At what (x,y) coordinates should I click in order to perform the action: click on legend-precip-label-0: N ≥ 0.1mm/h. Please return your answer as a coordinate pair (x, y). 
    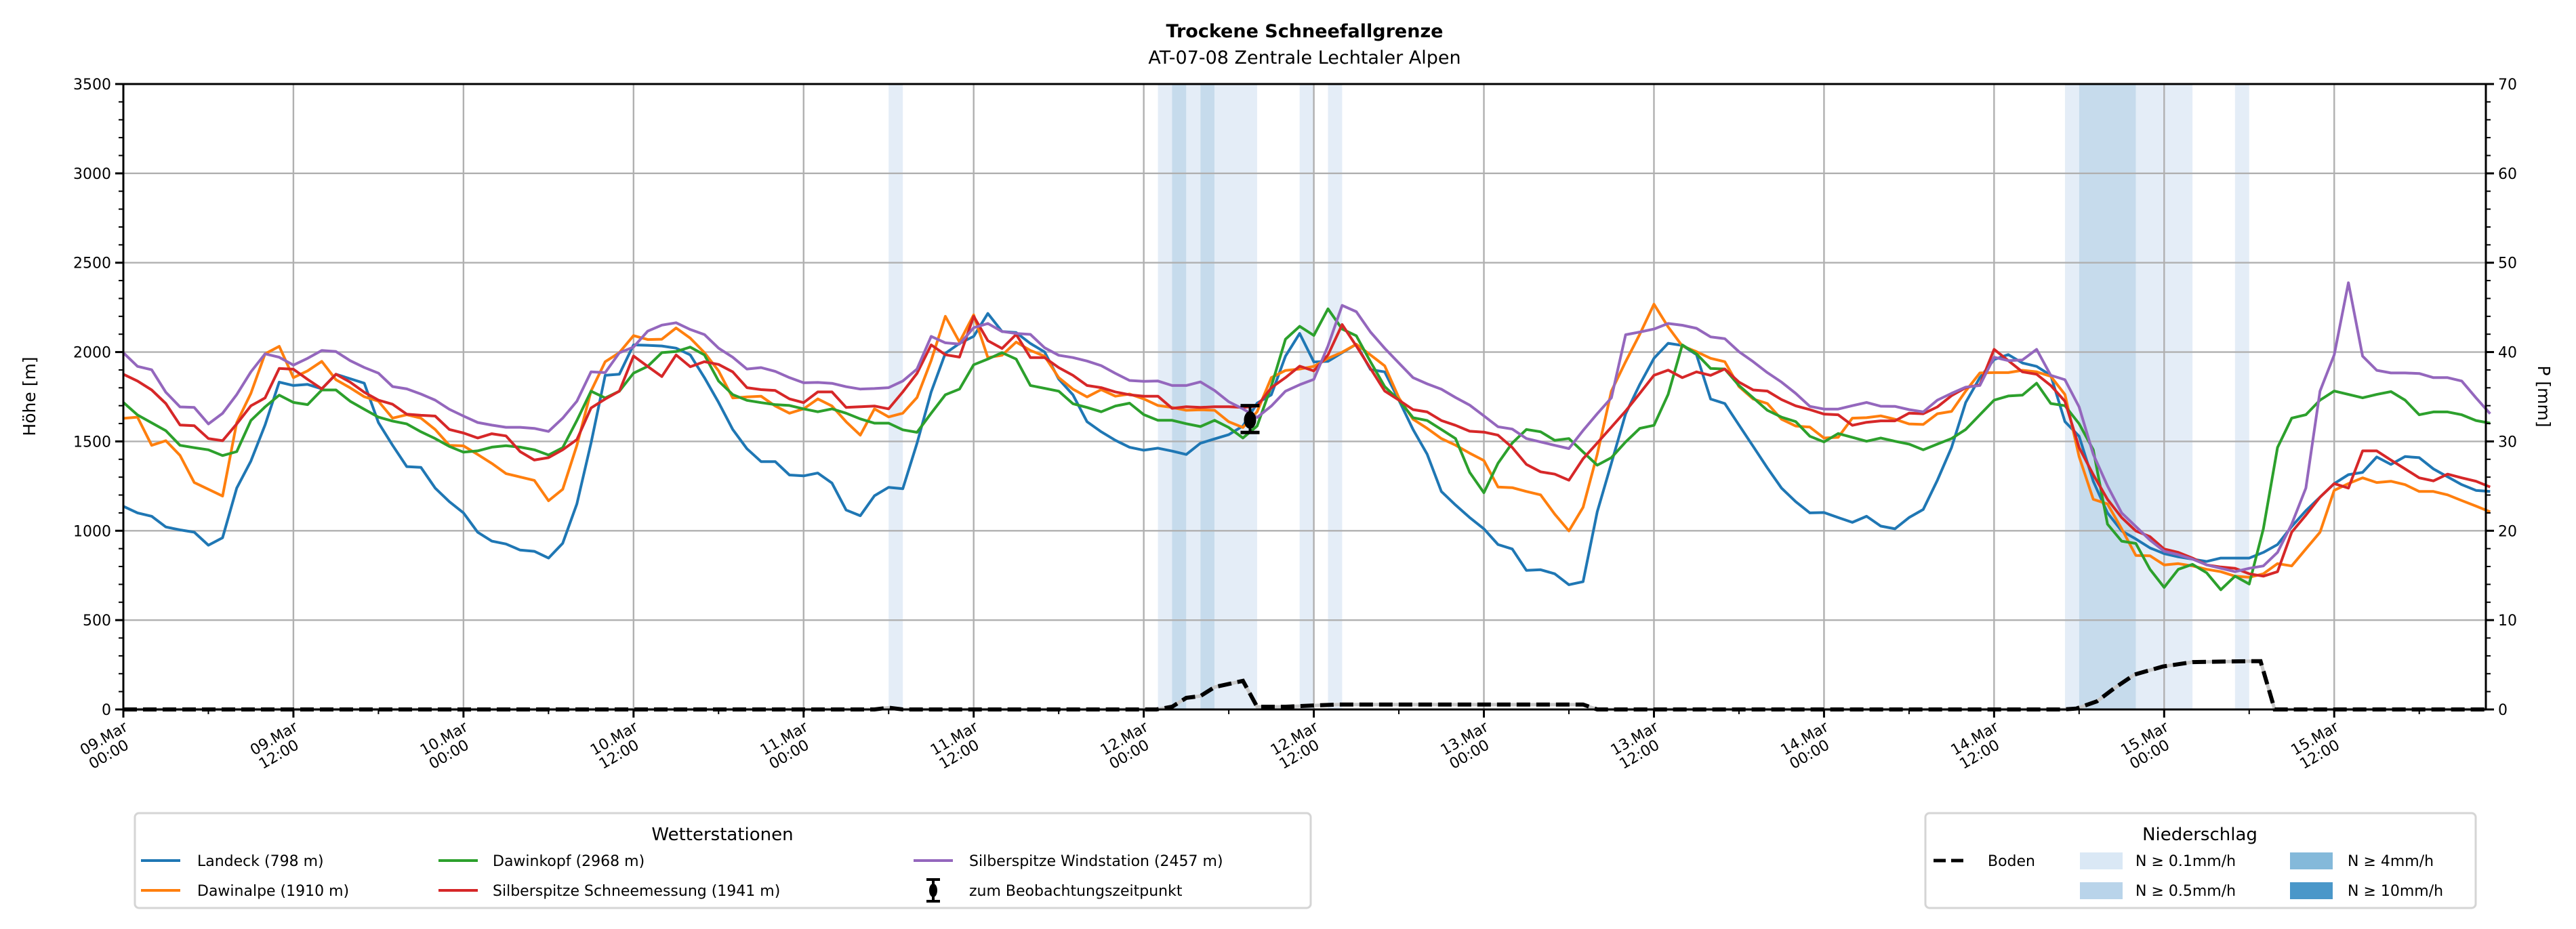
    Looking at the image, I should click on (2185, 862).